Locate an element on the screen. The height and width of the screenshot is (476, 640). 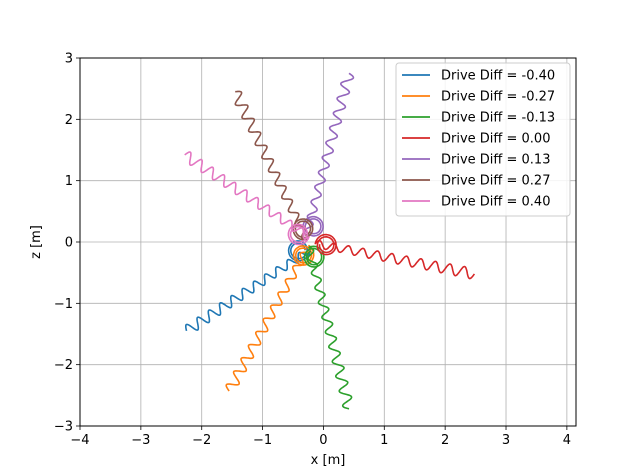
y-tick-label: −3 is located at coordinates (63, 427).